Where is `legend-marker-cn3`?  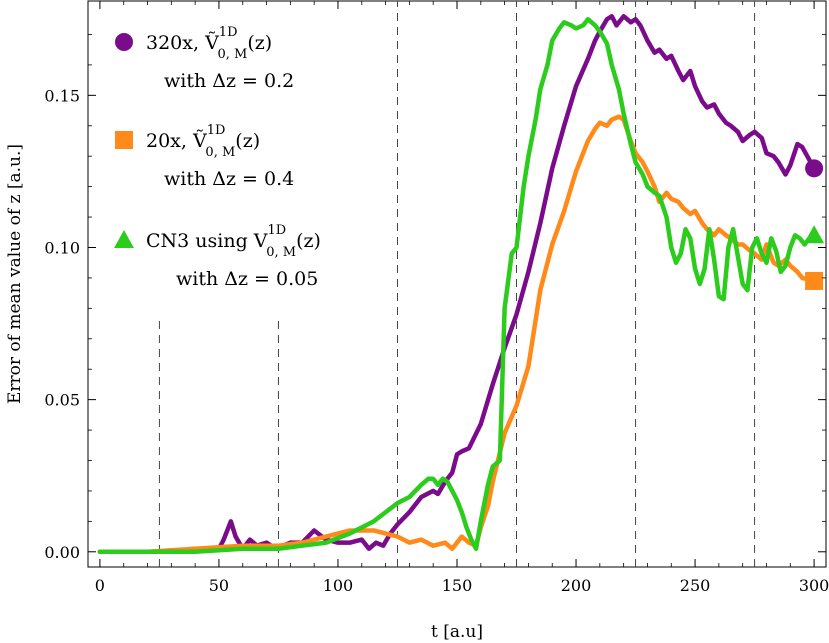
legend-marker-cn3 is located at coordinates (124, 239).